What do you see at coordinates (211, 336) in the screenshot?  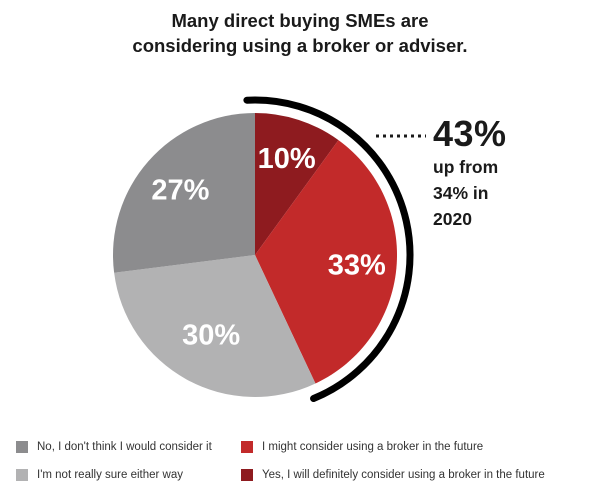 I see `slice-label: 30%` at bounding box center [211, 336].